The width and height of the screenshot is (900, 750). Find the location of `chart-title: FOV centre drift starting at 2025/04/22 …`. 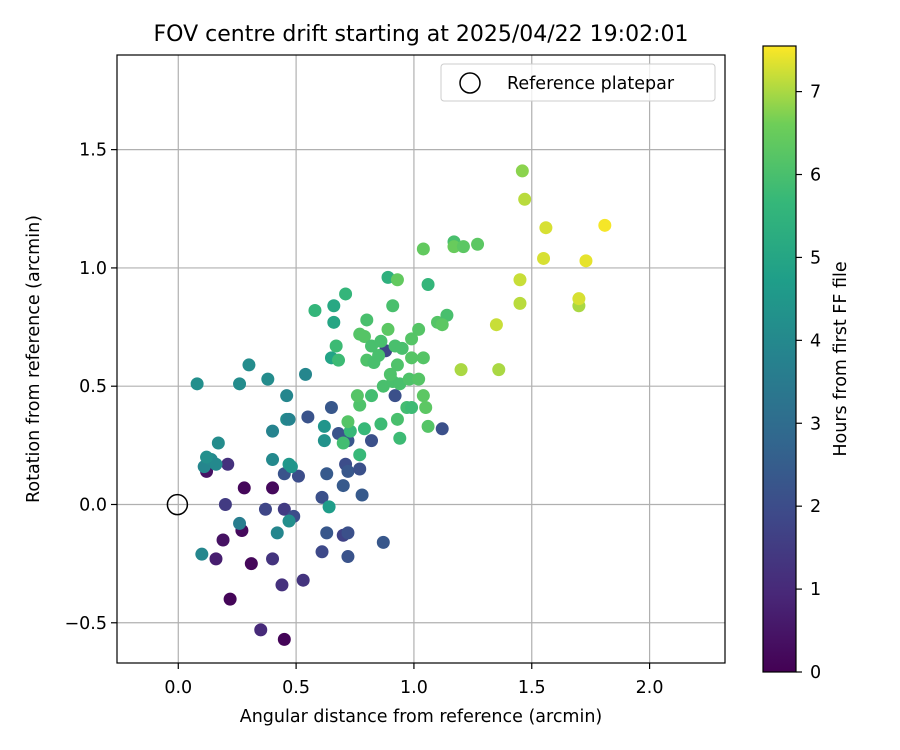

chart-title: FOV centre drift starting at 2025/04/22 … is located at coordinates (421, 34).